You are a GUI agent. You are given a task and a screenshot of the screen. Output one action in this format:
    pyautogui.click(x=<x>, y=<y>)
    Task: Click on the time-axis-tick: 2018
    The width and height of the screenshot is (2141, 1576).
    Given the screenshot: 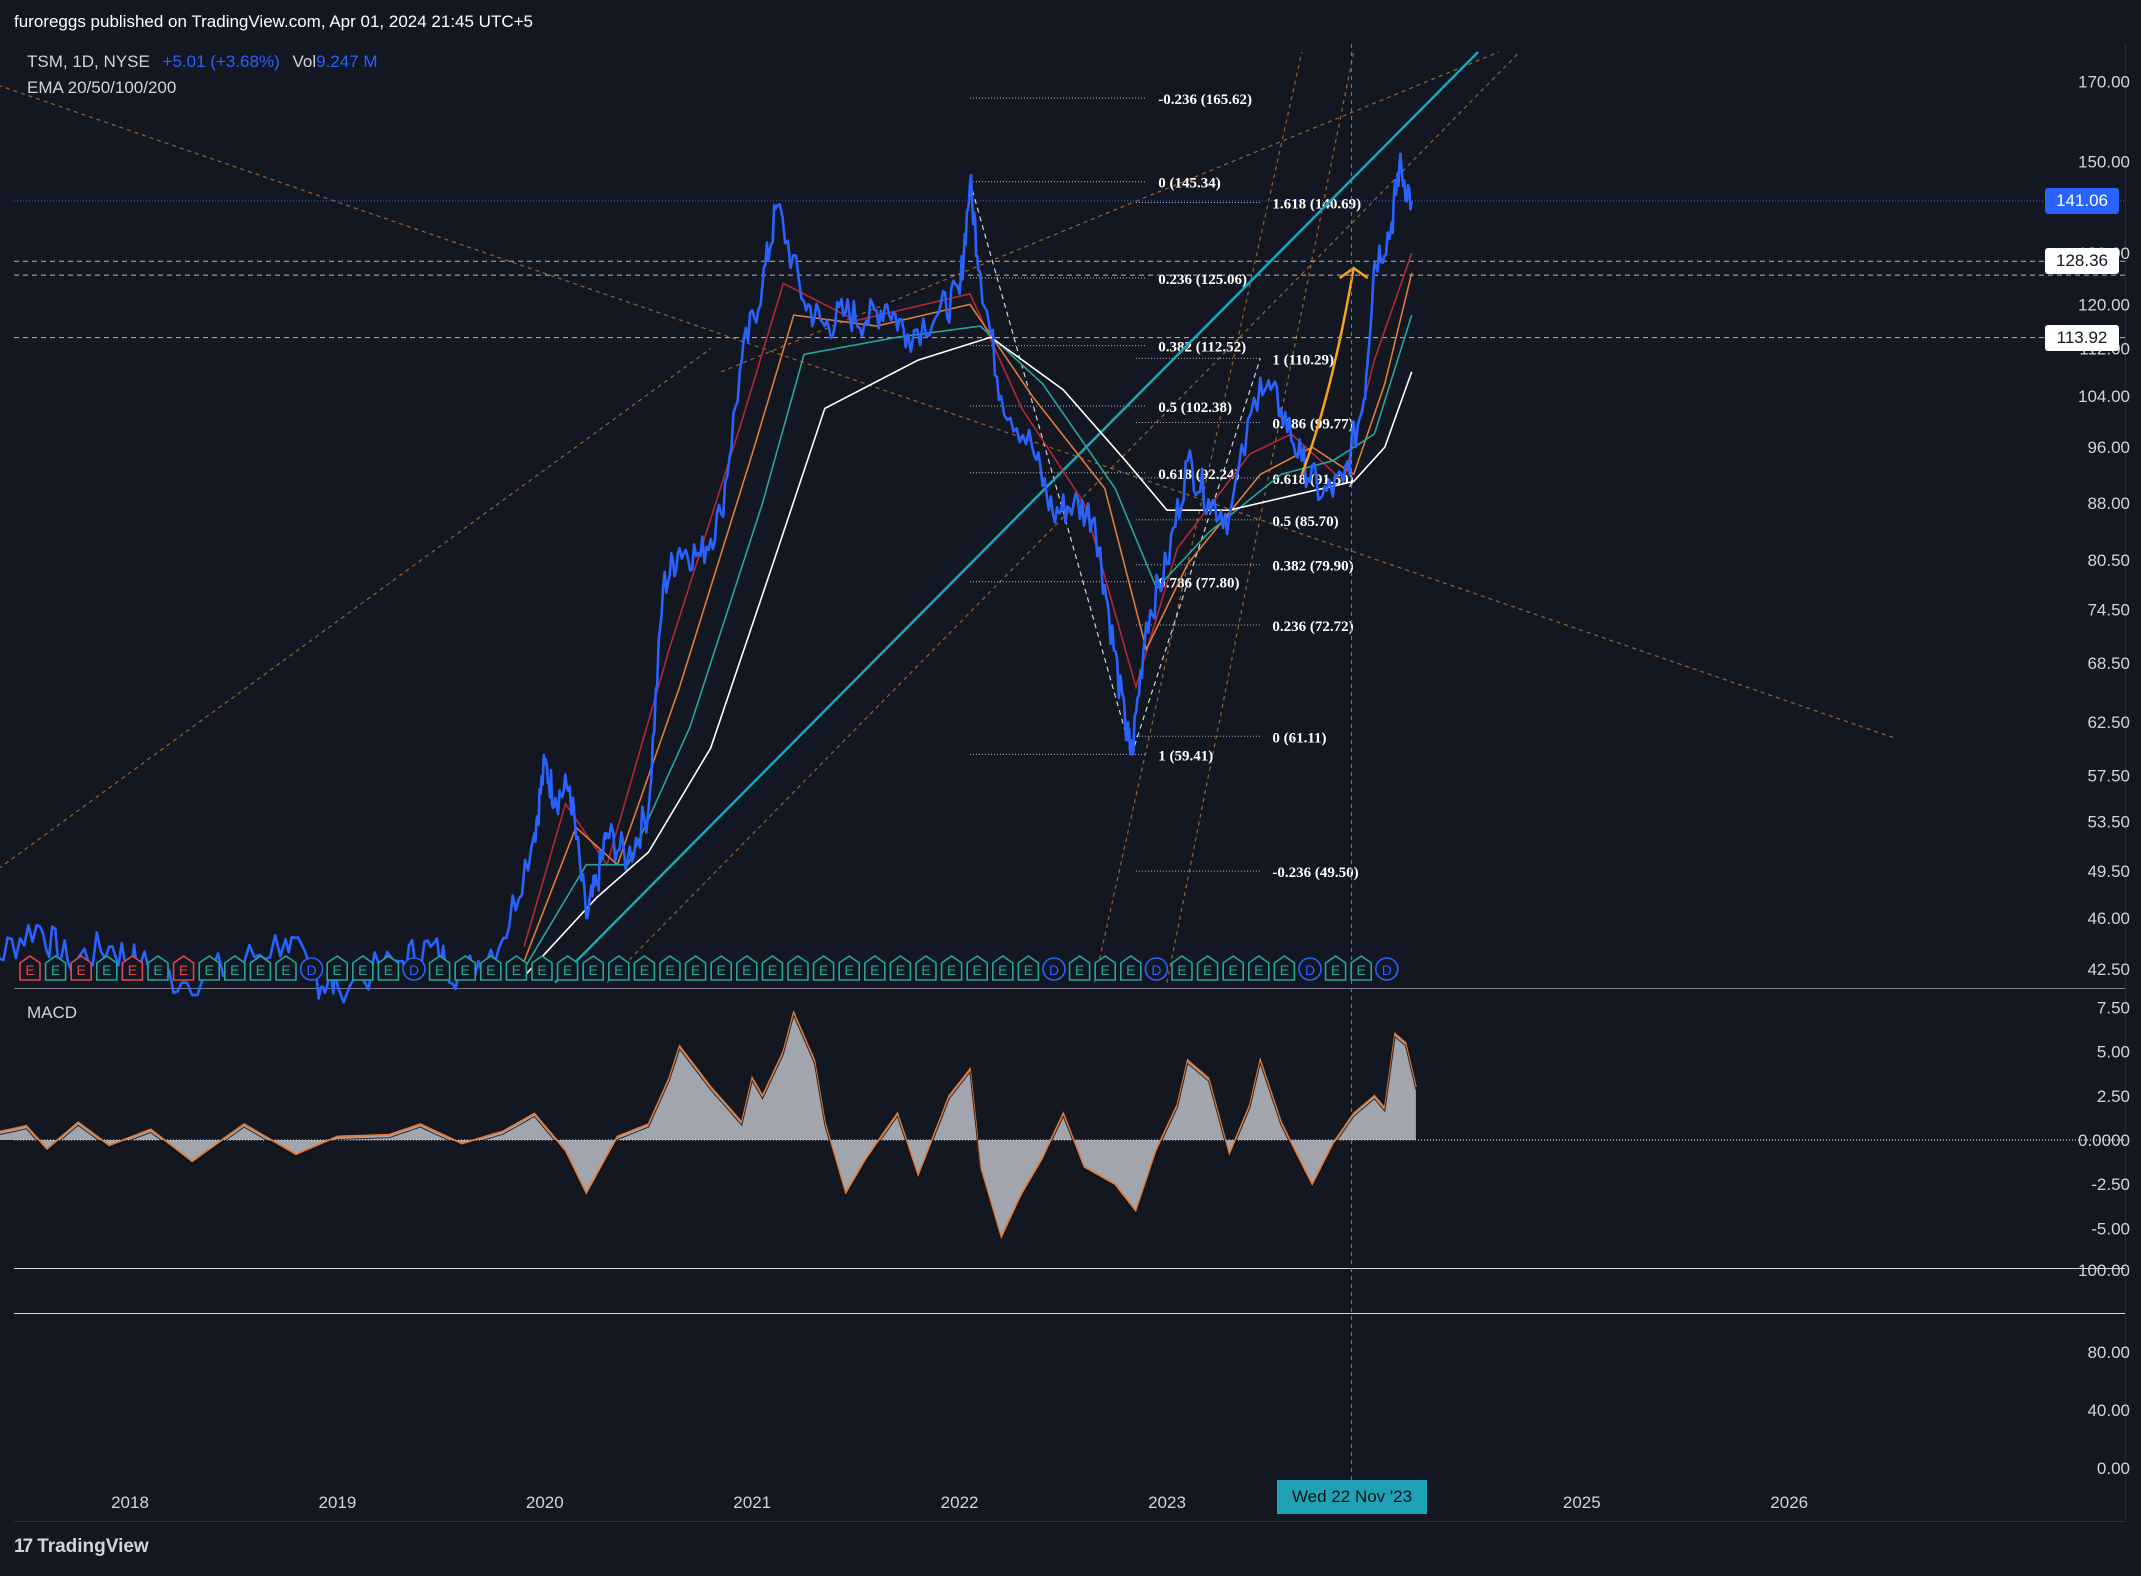 What is the action you would take?
    pyautogui.click(x=130, y=1502)
    